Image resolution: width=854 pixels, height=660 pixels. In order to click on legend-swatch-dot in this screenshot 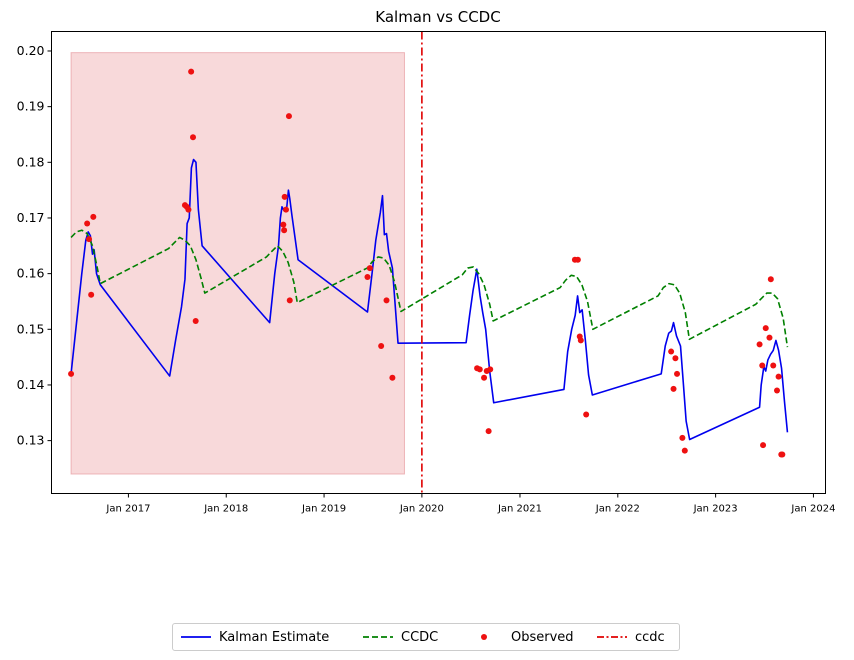, I will do `click(484, 637)`.